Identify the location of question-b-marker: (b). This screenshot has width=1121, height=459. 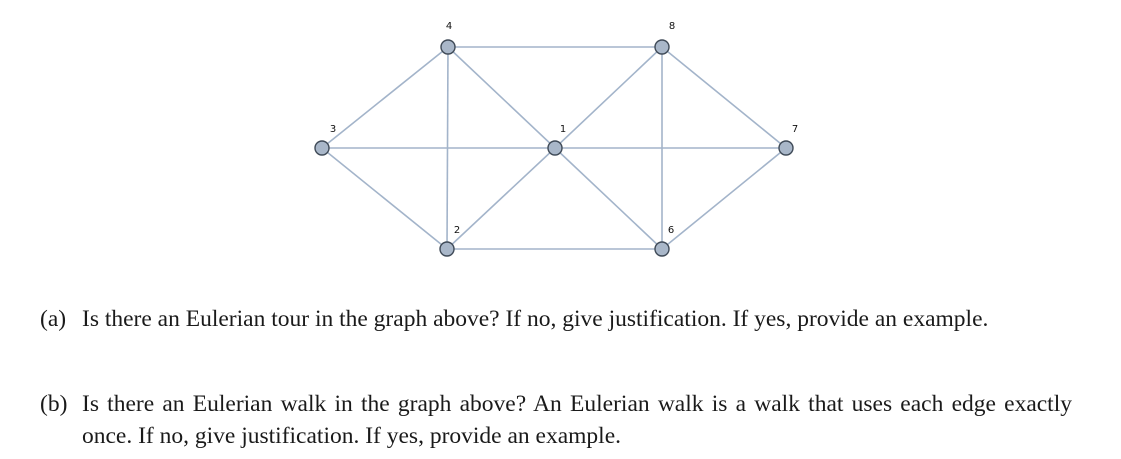
(54, 404).